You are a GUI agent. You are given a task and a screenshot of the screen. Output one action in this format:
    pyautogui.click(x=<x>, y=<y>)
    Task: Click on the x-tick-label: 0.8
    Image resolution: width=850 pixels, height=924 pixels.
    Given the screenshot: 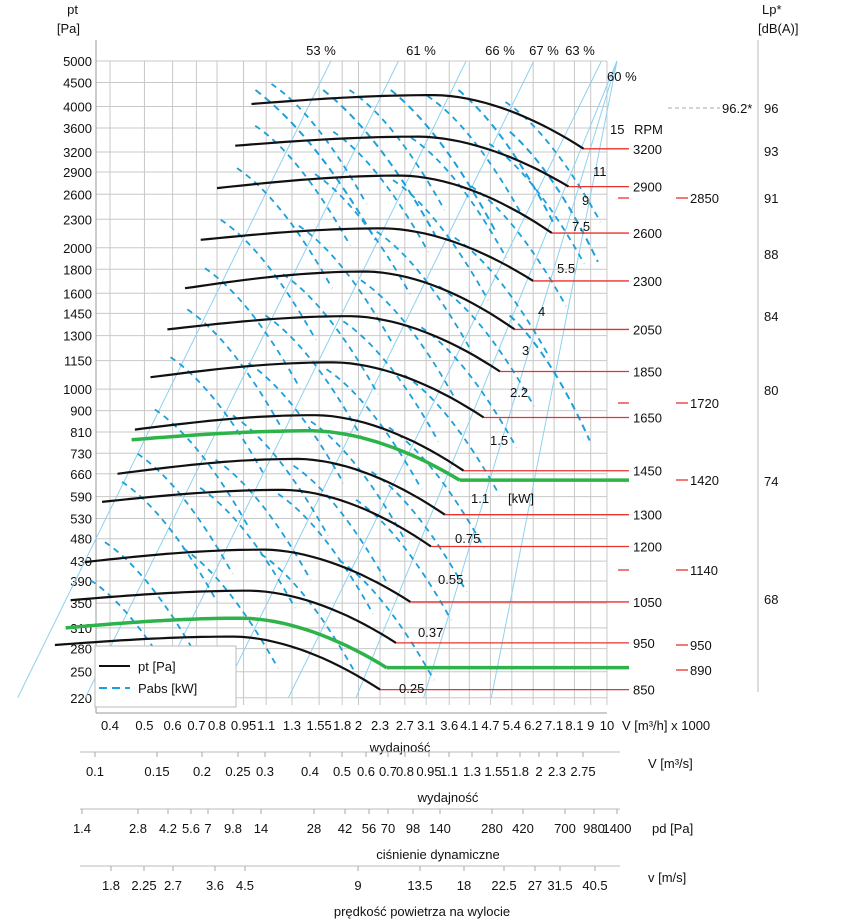 What is the action you would take?
    pyautogui.click(x=217, y=725)
    